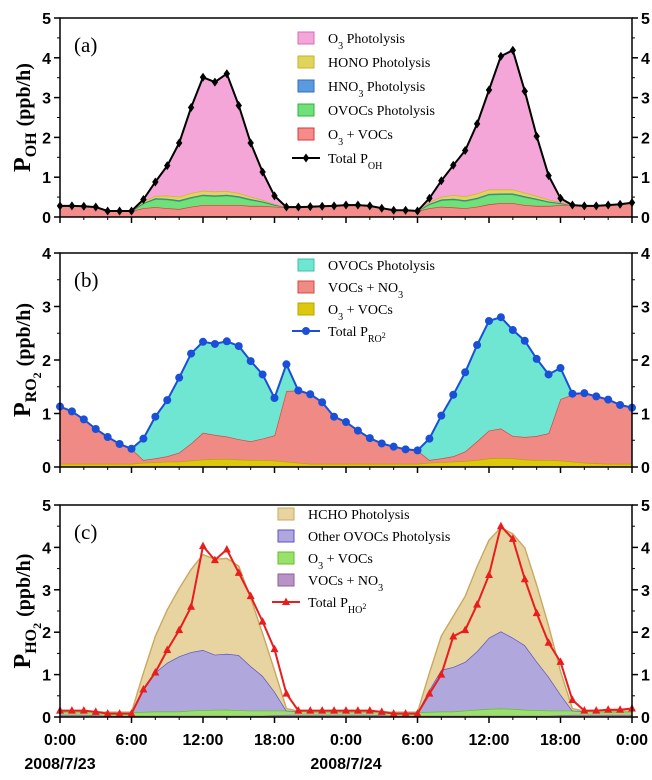 This screenshot has height=780, width=652. I want to click on y-axis-label-sub: OH, so click(31, 144).